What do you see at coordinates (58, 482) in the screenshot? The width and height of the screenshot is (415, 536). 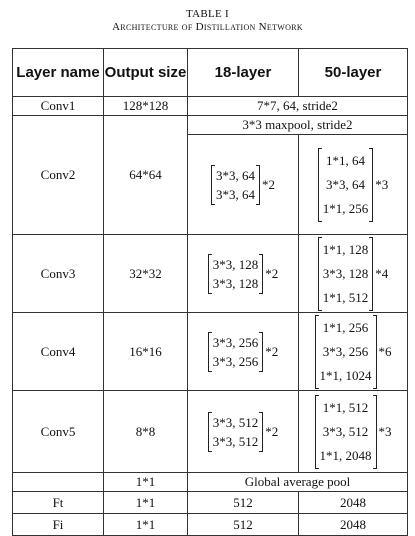 I see `empty-layer-name-cell` at bounding box center [58, 482].